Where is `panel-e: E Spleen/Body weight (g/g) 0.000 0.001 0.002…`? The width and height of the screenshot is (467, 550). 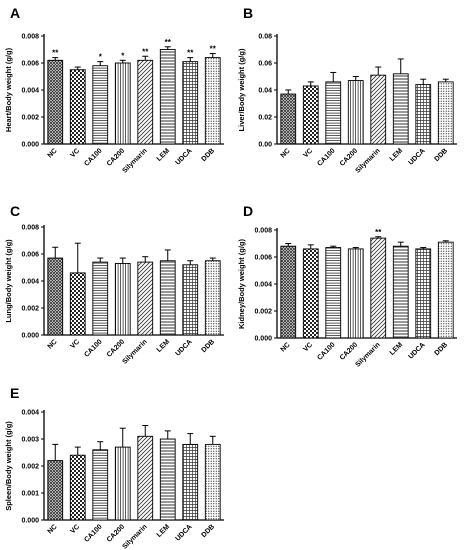 panel-e: E Spleen/Body weight (g/g) 0.000 0.001 0.002… is located at coordinates (114, 467).